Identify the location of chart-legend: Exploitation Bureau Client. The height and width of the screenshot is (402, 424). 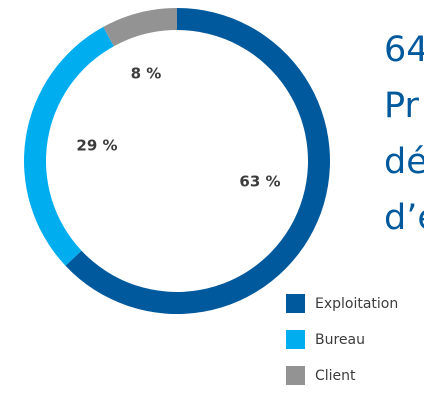
(342, 348).